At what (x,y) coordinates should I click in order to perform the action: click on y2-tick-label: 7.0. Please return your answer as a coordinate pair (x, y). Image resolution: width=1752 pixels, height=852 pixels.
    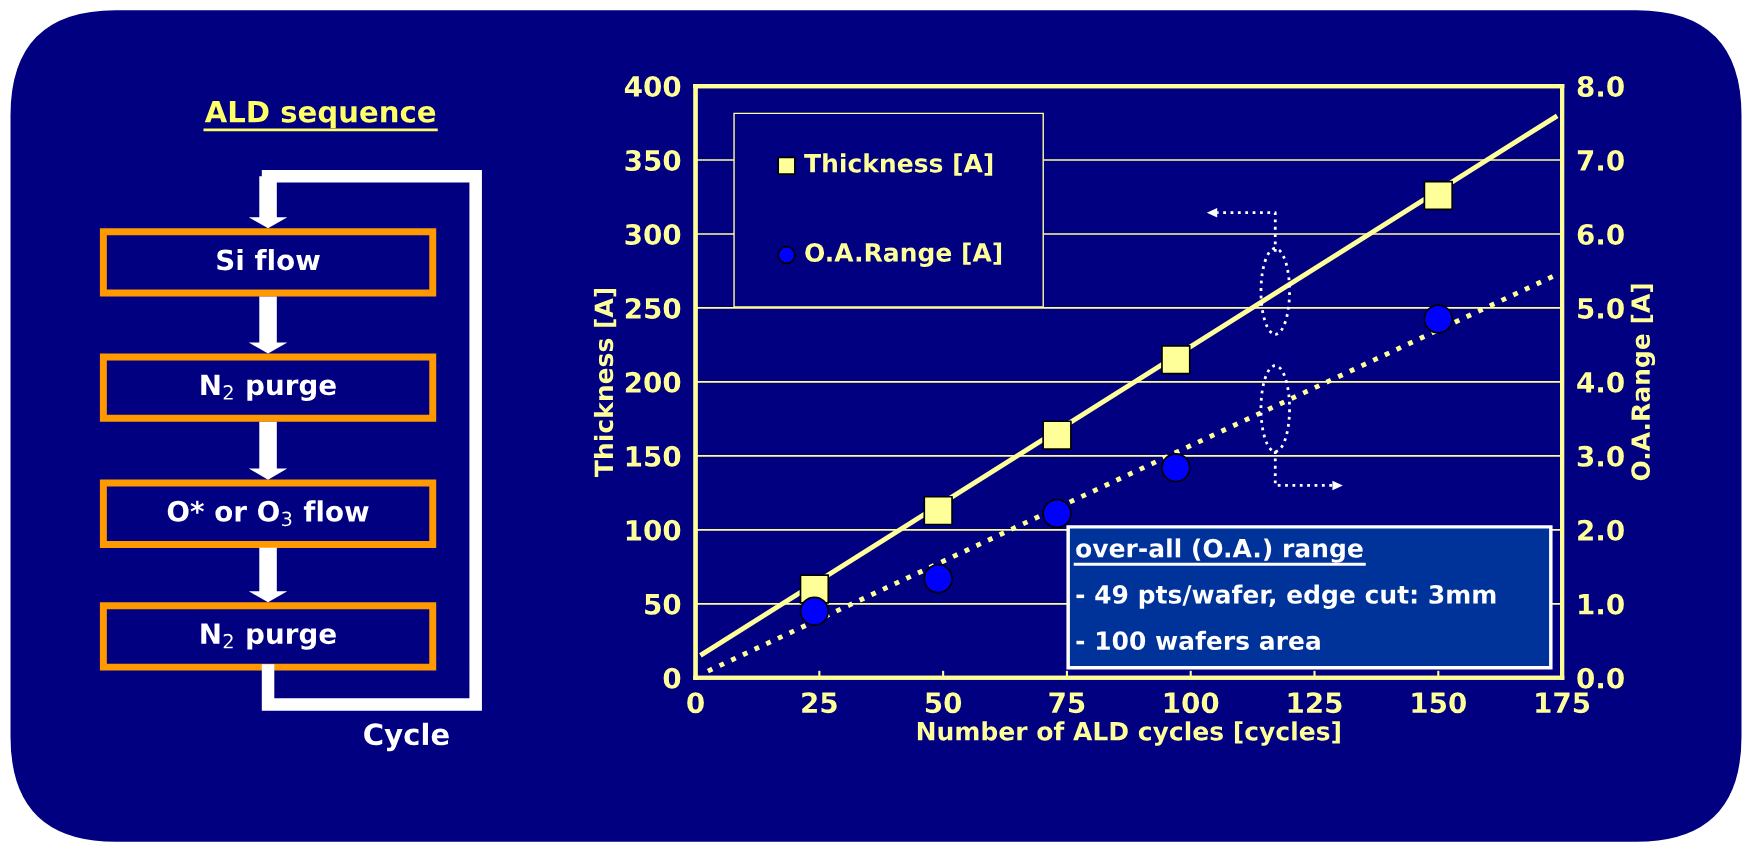
    Looking at the image, I should click on (1600, 160).